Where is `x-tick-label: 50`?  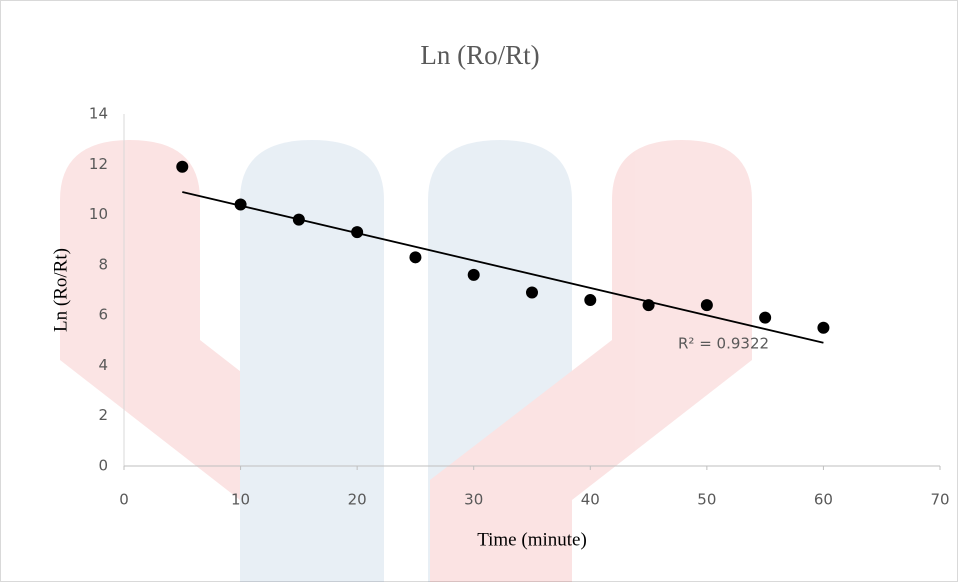 x-tick-label: 50 is located at coordinates (706, 500).